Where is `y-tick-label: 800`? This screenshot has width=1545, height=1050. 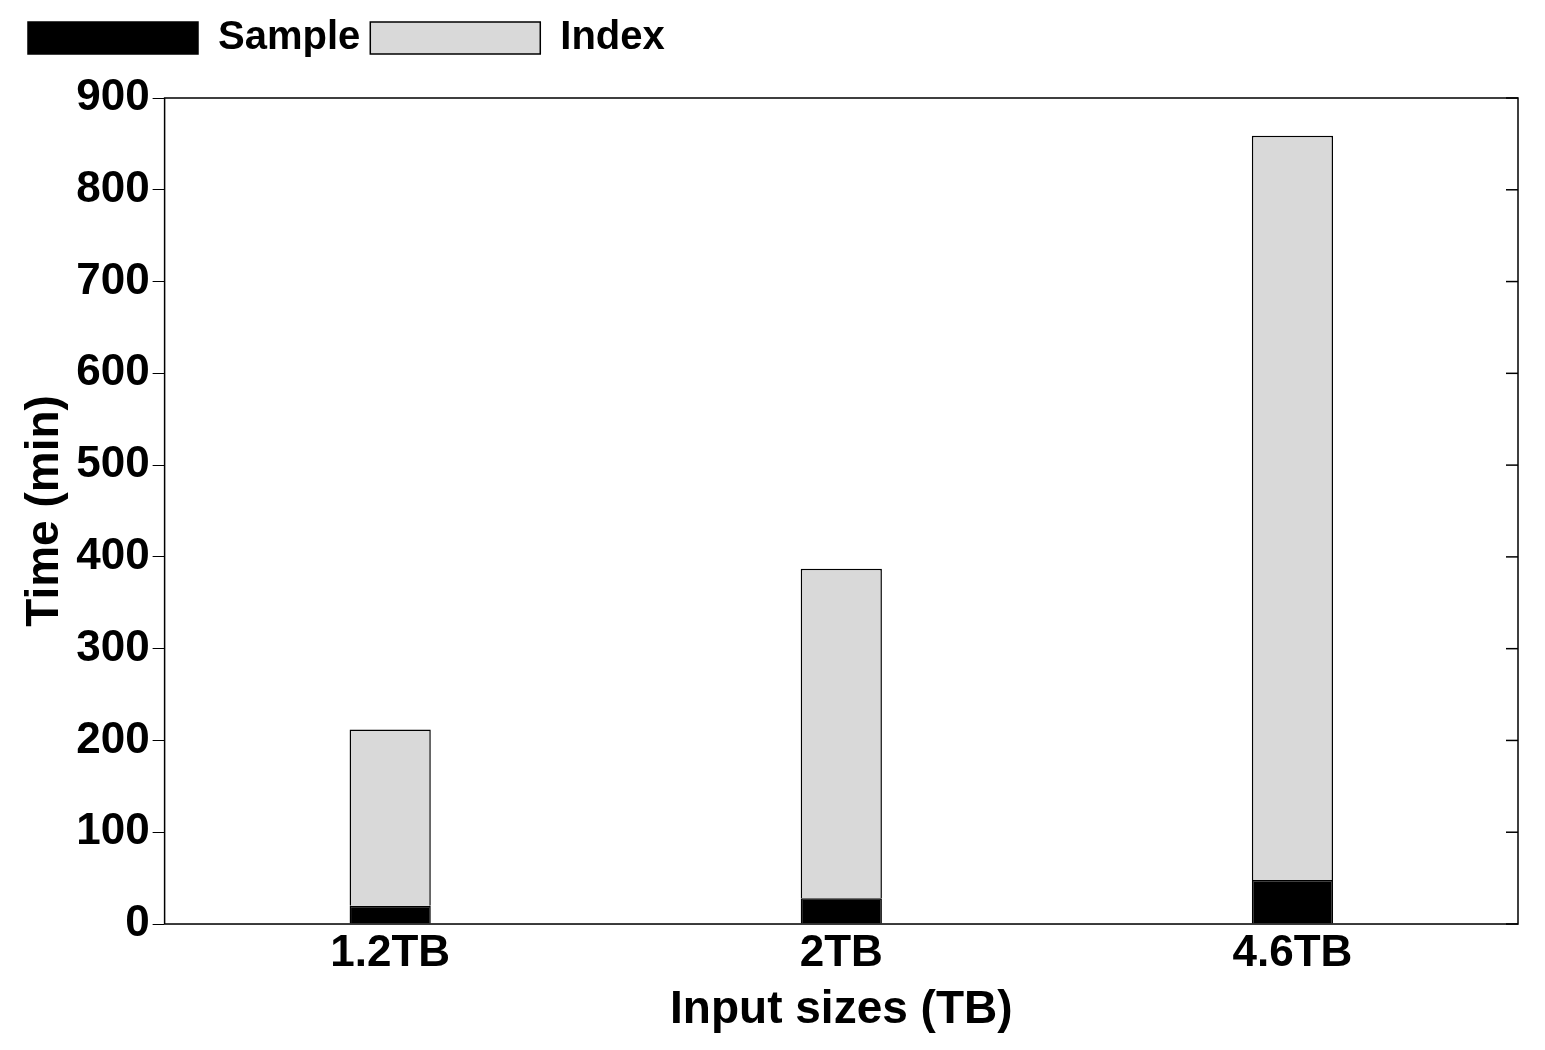 y-tick-label: 800 is located at coordinates (113, 186).